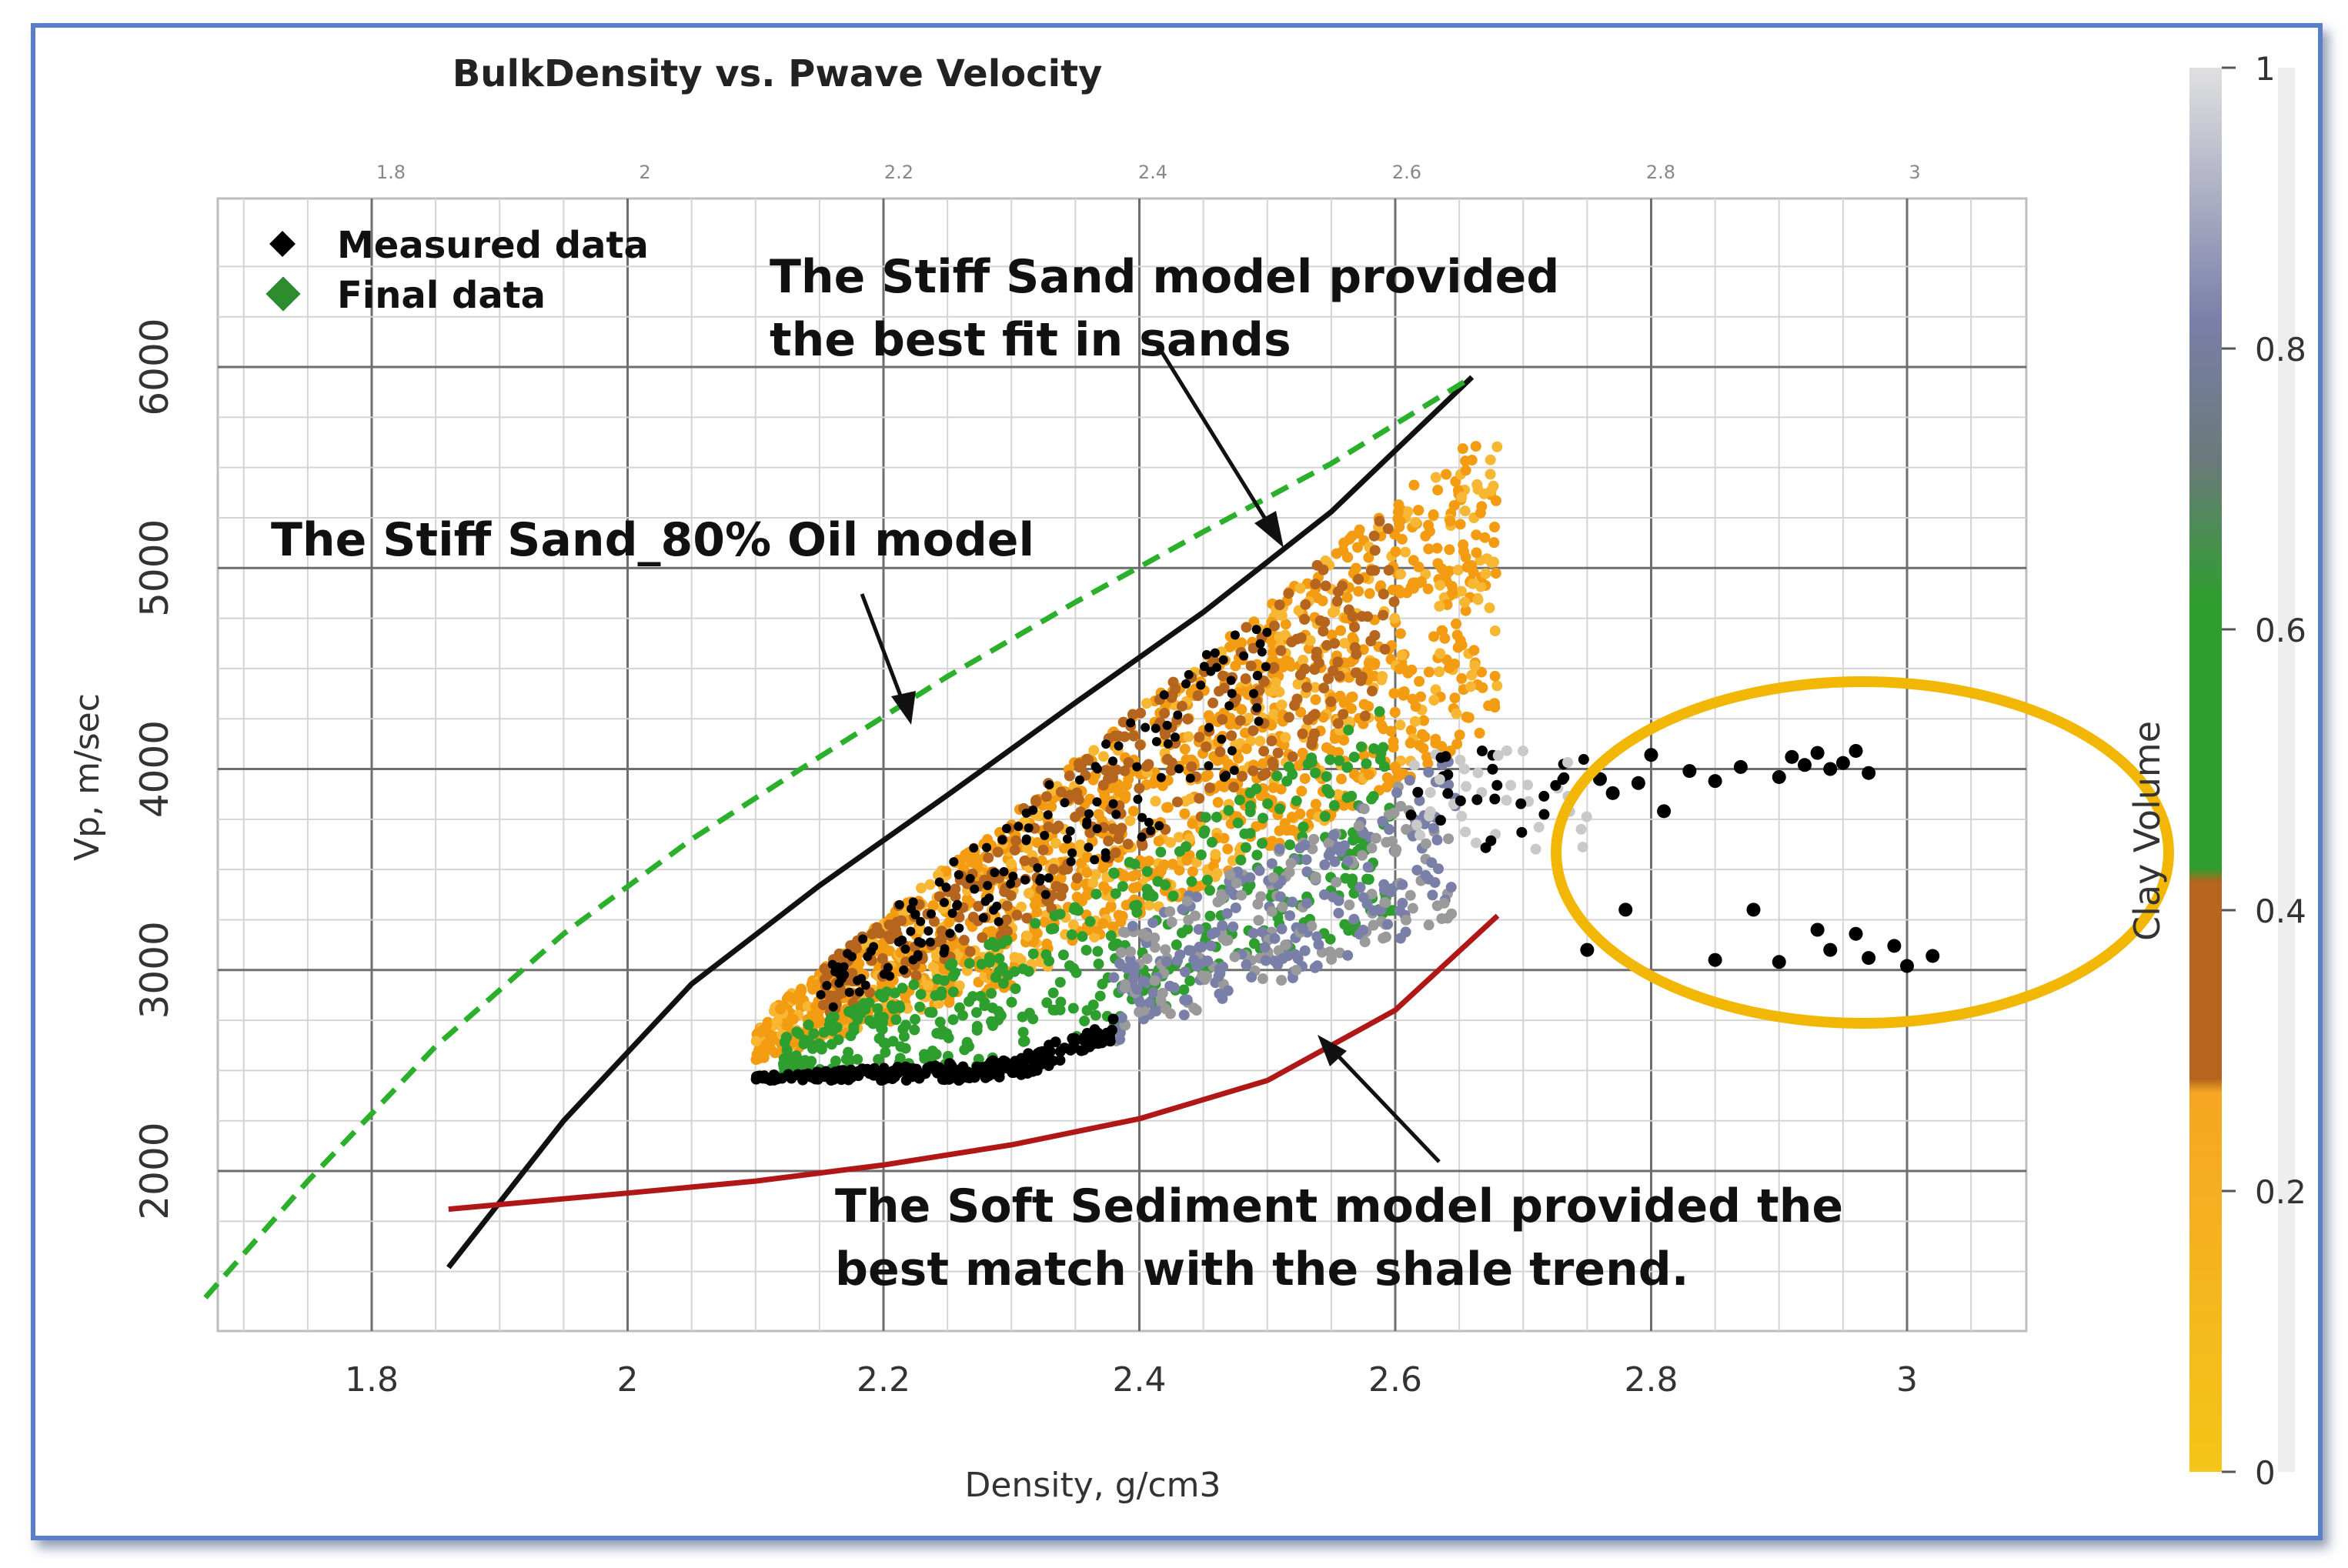  Describe the element at coordinates (282, 244) in the screenshot. I see `legend-marker-measured` at that location.